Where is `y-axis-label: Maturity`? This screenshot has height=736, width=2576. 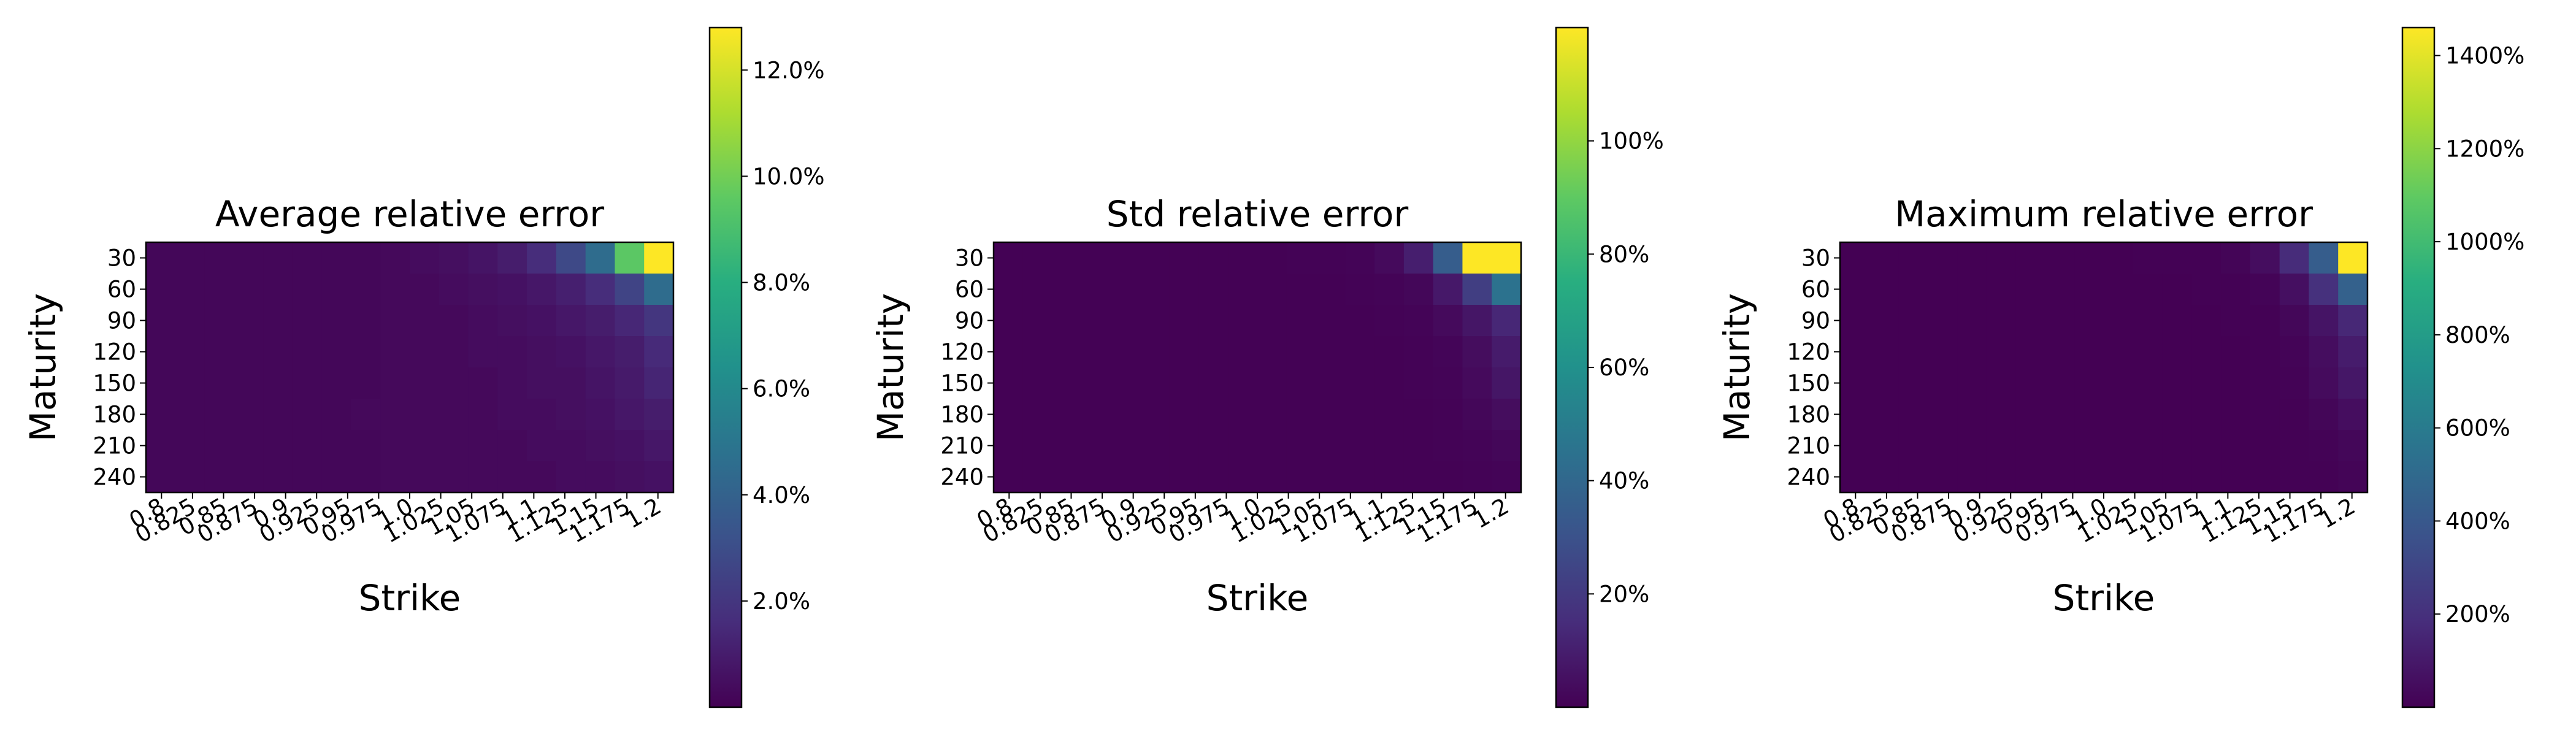 y-axis-label: Maturity is located at coordinates (43, 367).